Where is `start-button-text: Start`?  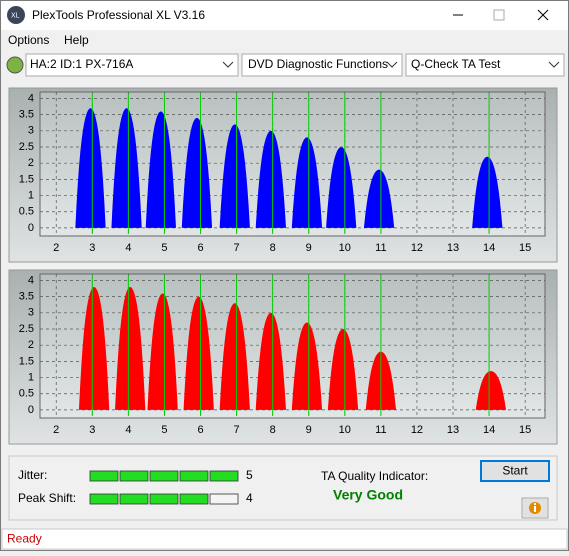
start-button-text: Start is located at coordinates (515, 471).